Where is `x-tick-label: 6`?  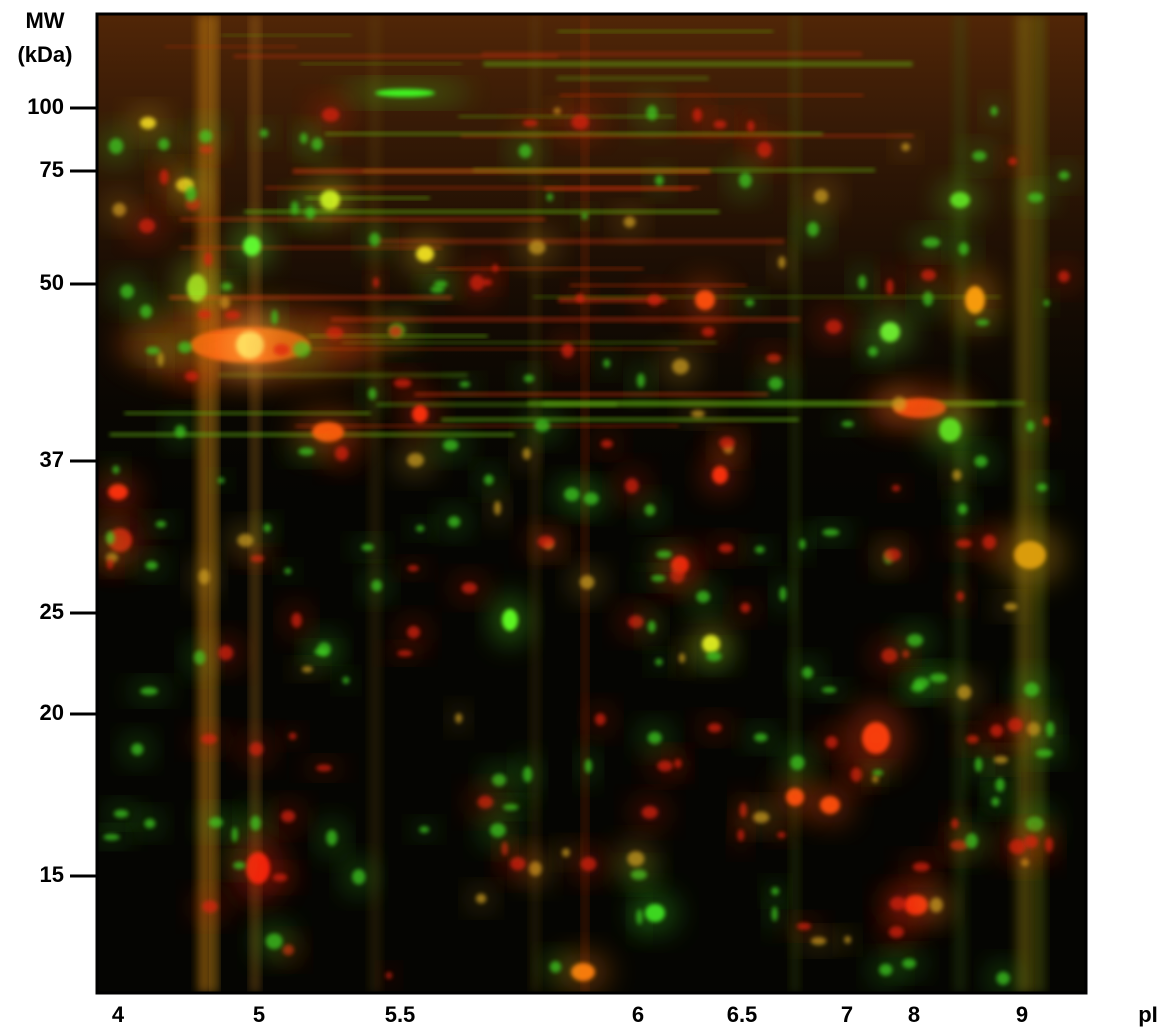
x-tick-label: 6 is located at coordinates (638, 1014).